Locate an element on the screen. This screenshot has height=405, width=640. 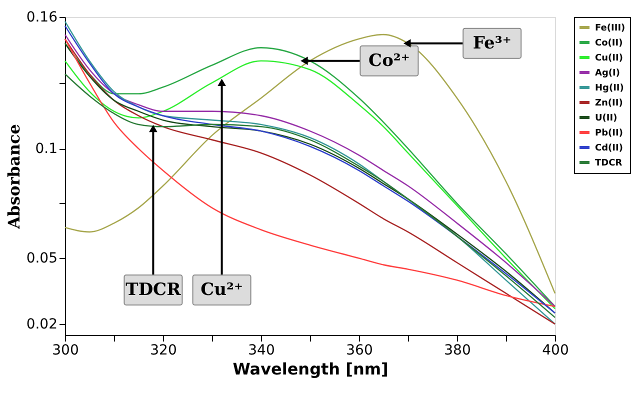
annotation: Fe³⁺ is located at coordinates (492, 43).